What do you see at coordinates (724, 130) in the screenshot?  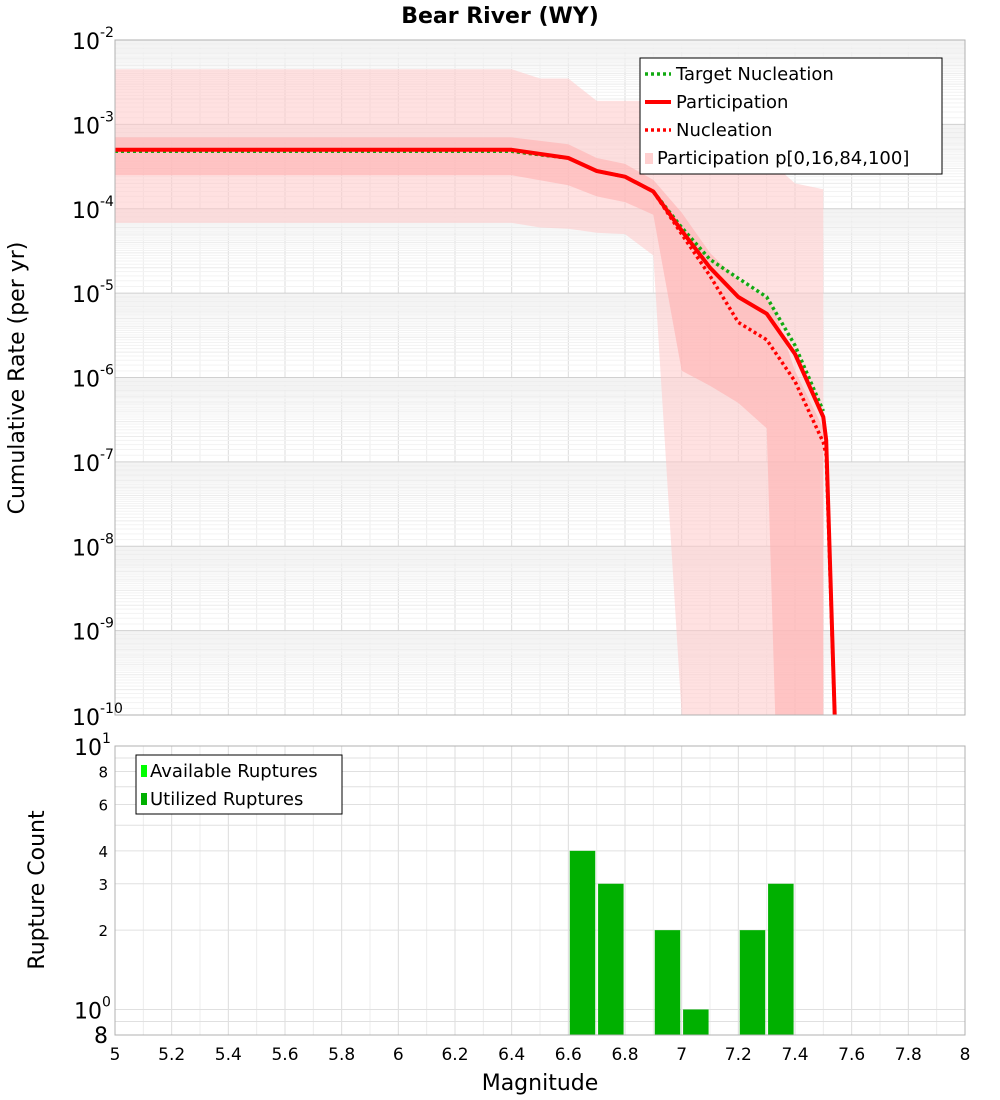 I see `legend-label: Nucleation` at bounding box center [724, 130].